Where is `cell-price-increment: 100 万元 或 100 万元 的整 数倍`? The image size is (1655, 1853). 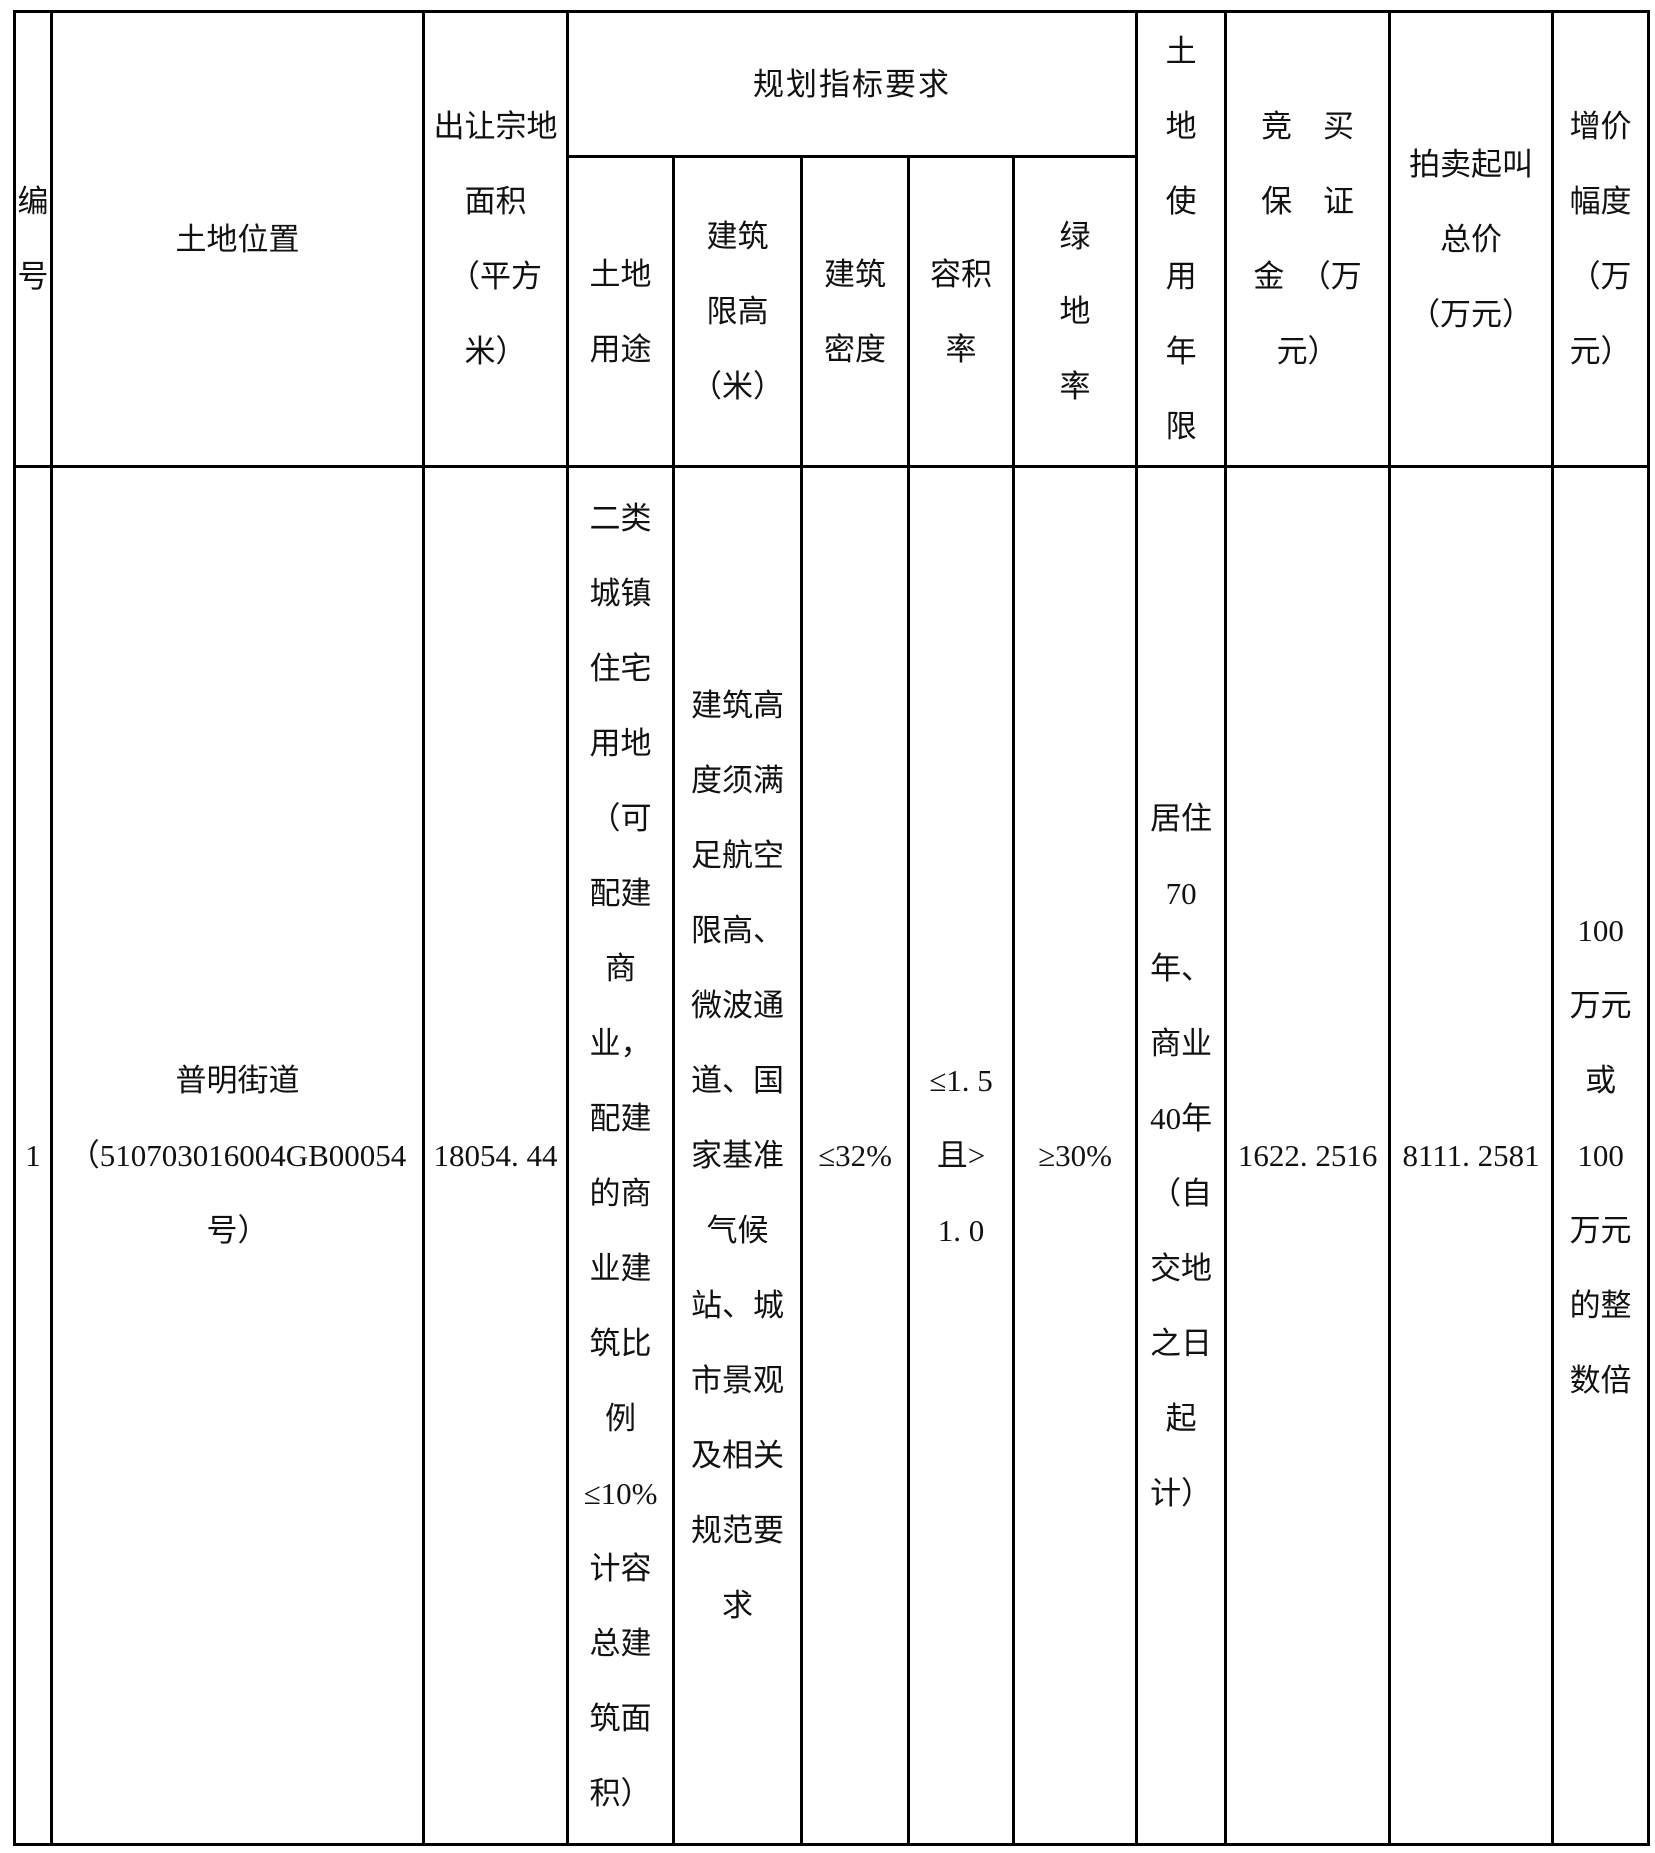
cell-price-increment: 100 万元 或 100 万元 的整 数倍 is located at coordinates (1601, 1155).